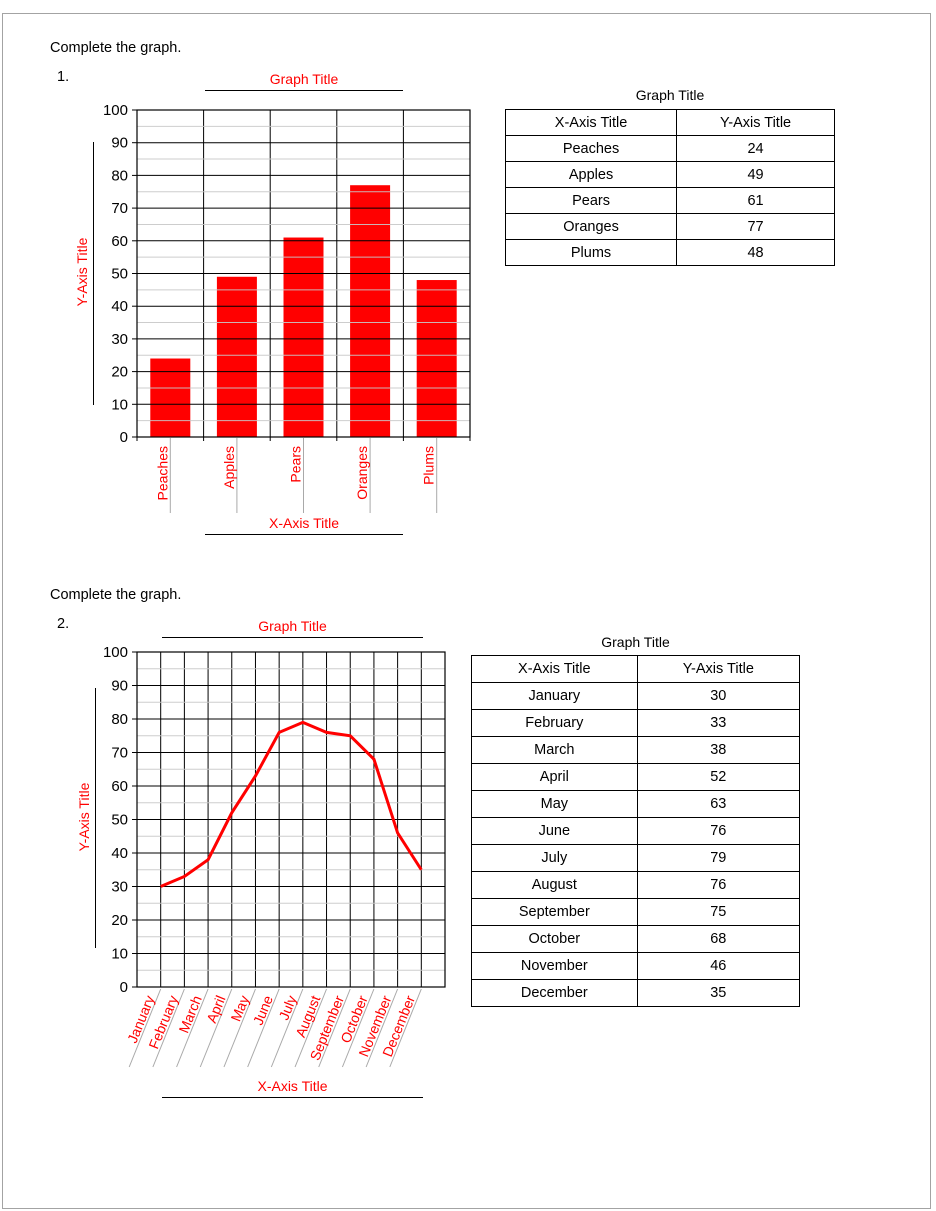 This screenshot has height=1211, width=936. Describe the element at coordinates (296, 464) in the screenshot. I see `category-label: Pears` at that location.